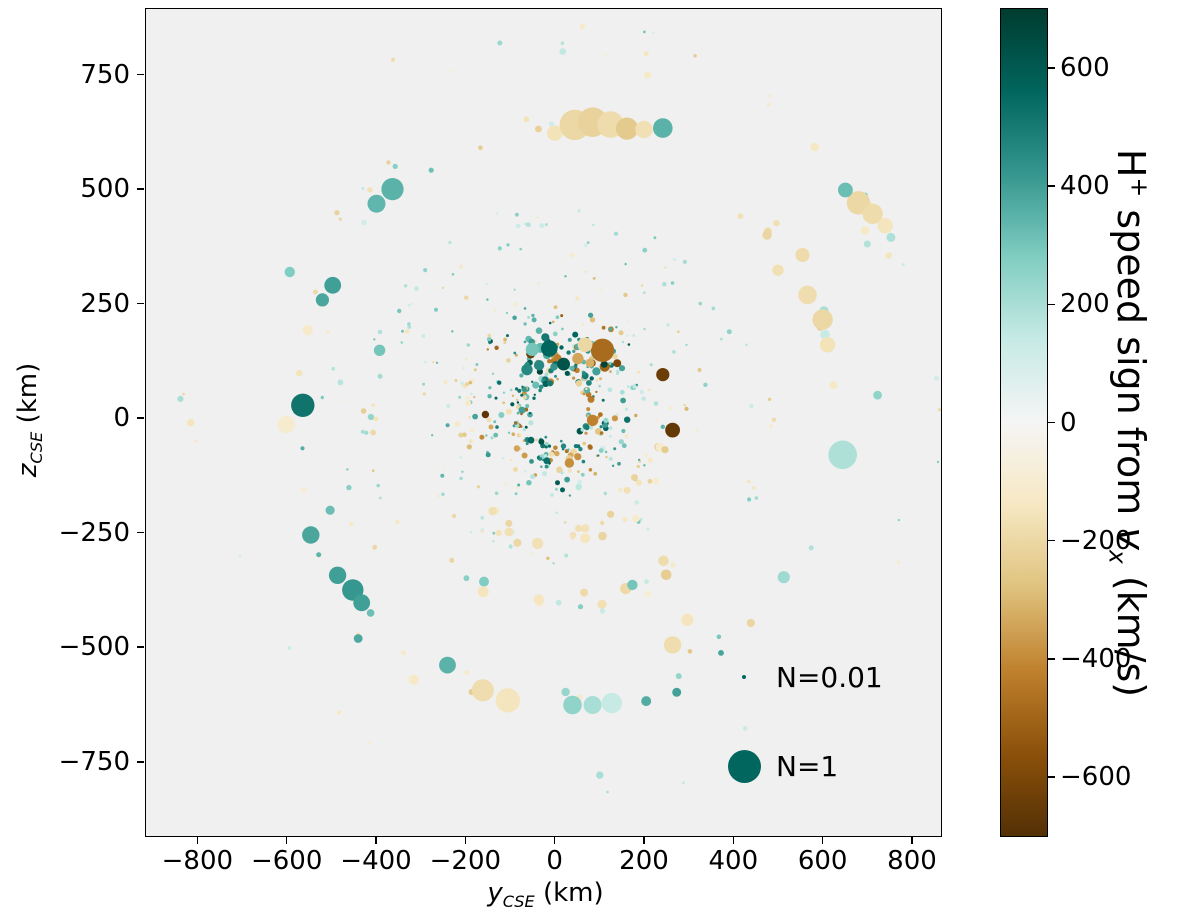 The image size is (1200, 922). Describe the element at coordinates (140, 532) in the screenshot. I see `y-tick-mark` at that location.